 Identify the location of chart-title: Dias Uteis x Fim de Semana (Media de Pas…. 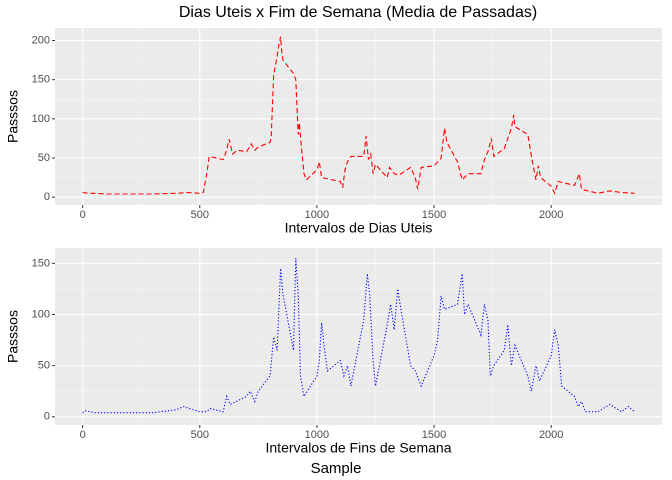
(358, 12).